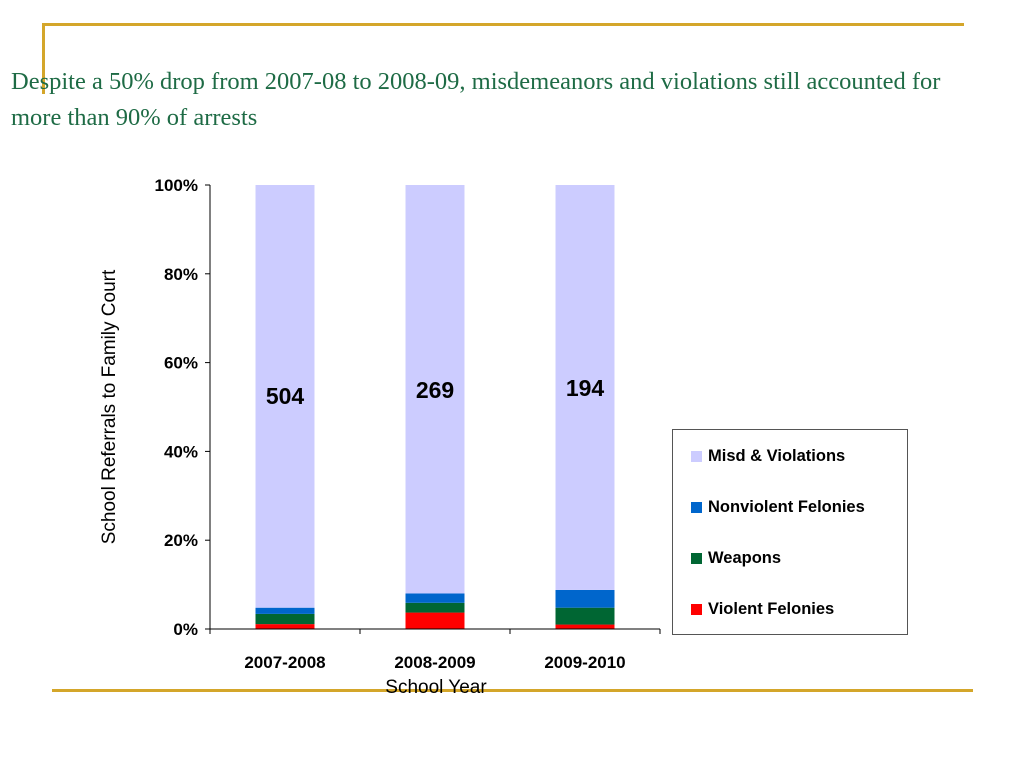  I want to click on bar-segment-misd-violations-2009-2010, so click(585, 387).